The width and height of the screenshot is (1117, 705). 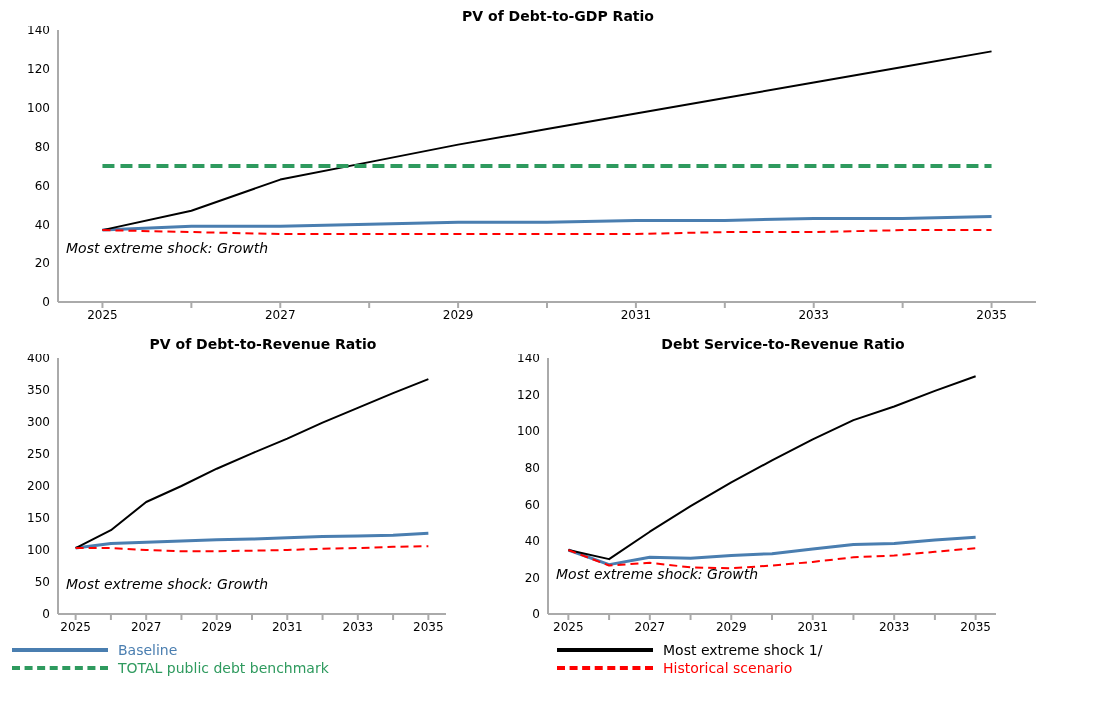 What do you see at coordinates (38, 358) in the screenshot?
I see `y-tick-label: 400` at bounding box center [38, 358].